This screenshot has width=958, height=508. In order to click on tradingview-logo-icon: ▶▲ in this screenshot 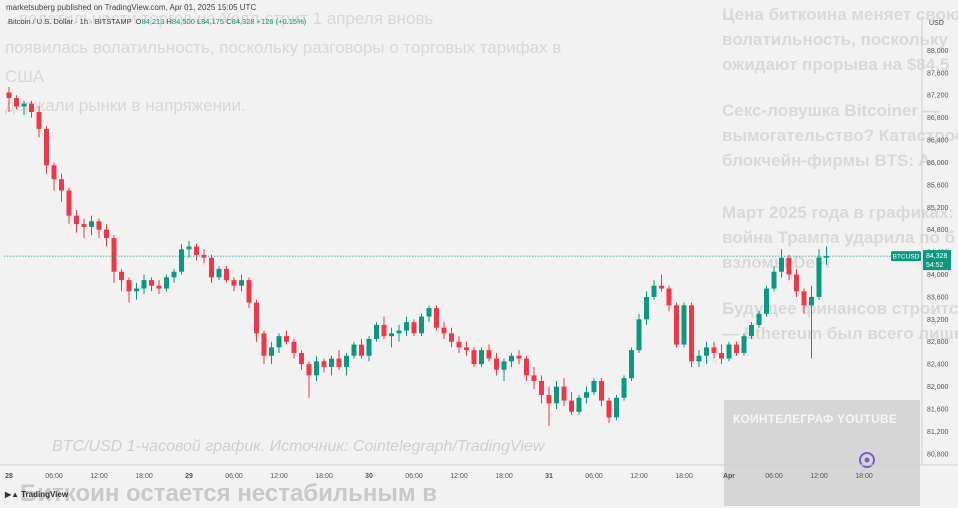, I will do `click(12, 494)`.